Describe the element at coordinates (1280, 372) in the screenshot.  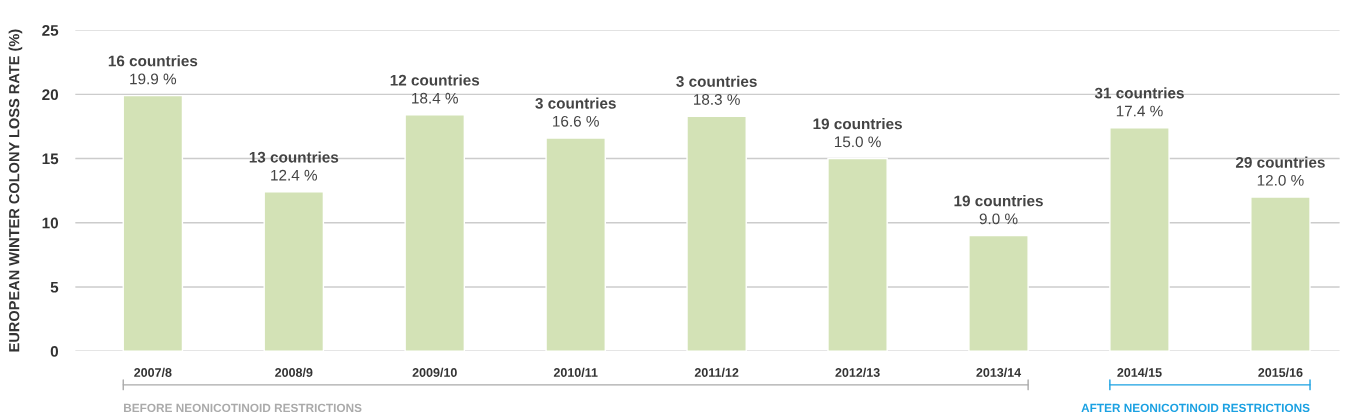
I see `x-tick-label: 2015/16` at that location.